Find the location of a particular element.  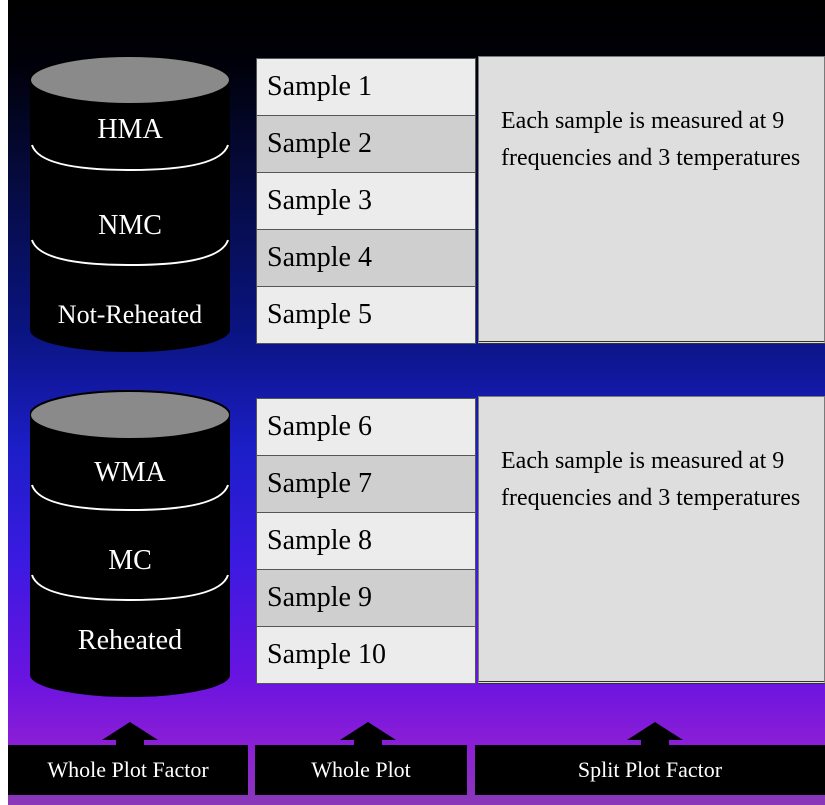

sample-label: Sample 6 is located at coordinates (319, 426).